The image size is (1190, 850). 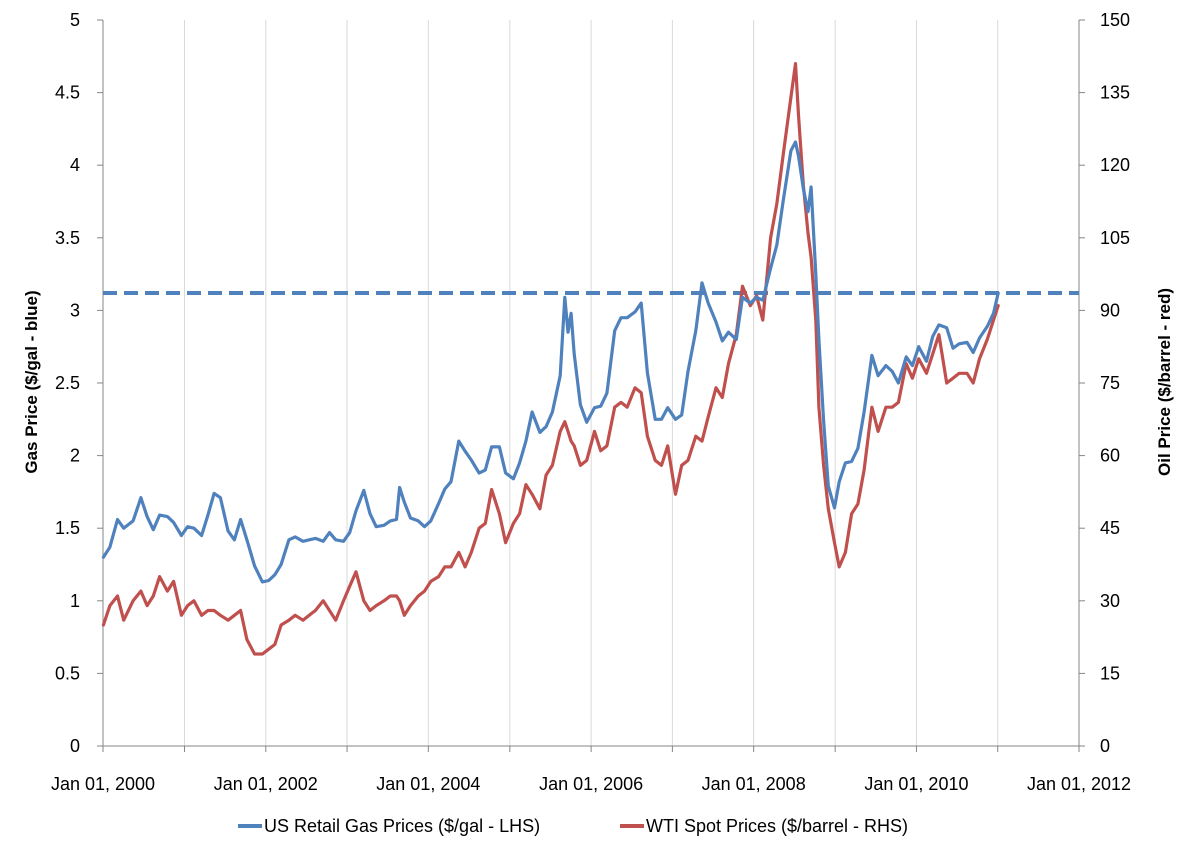 I want to click on right-tick-label: 135, so click(x=1115, y=93).